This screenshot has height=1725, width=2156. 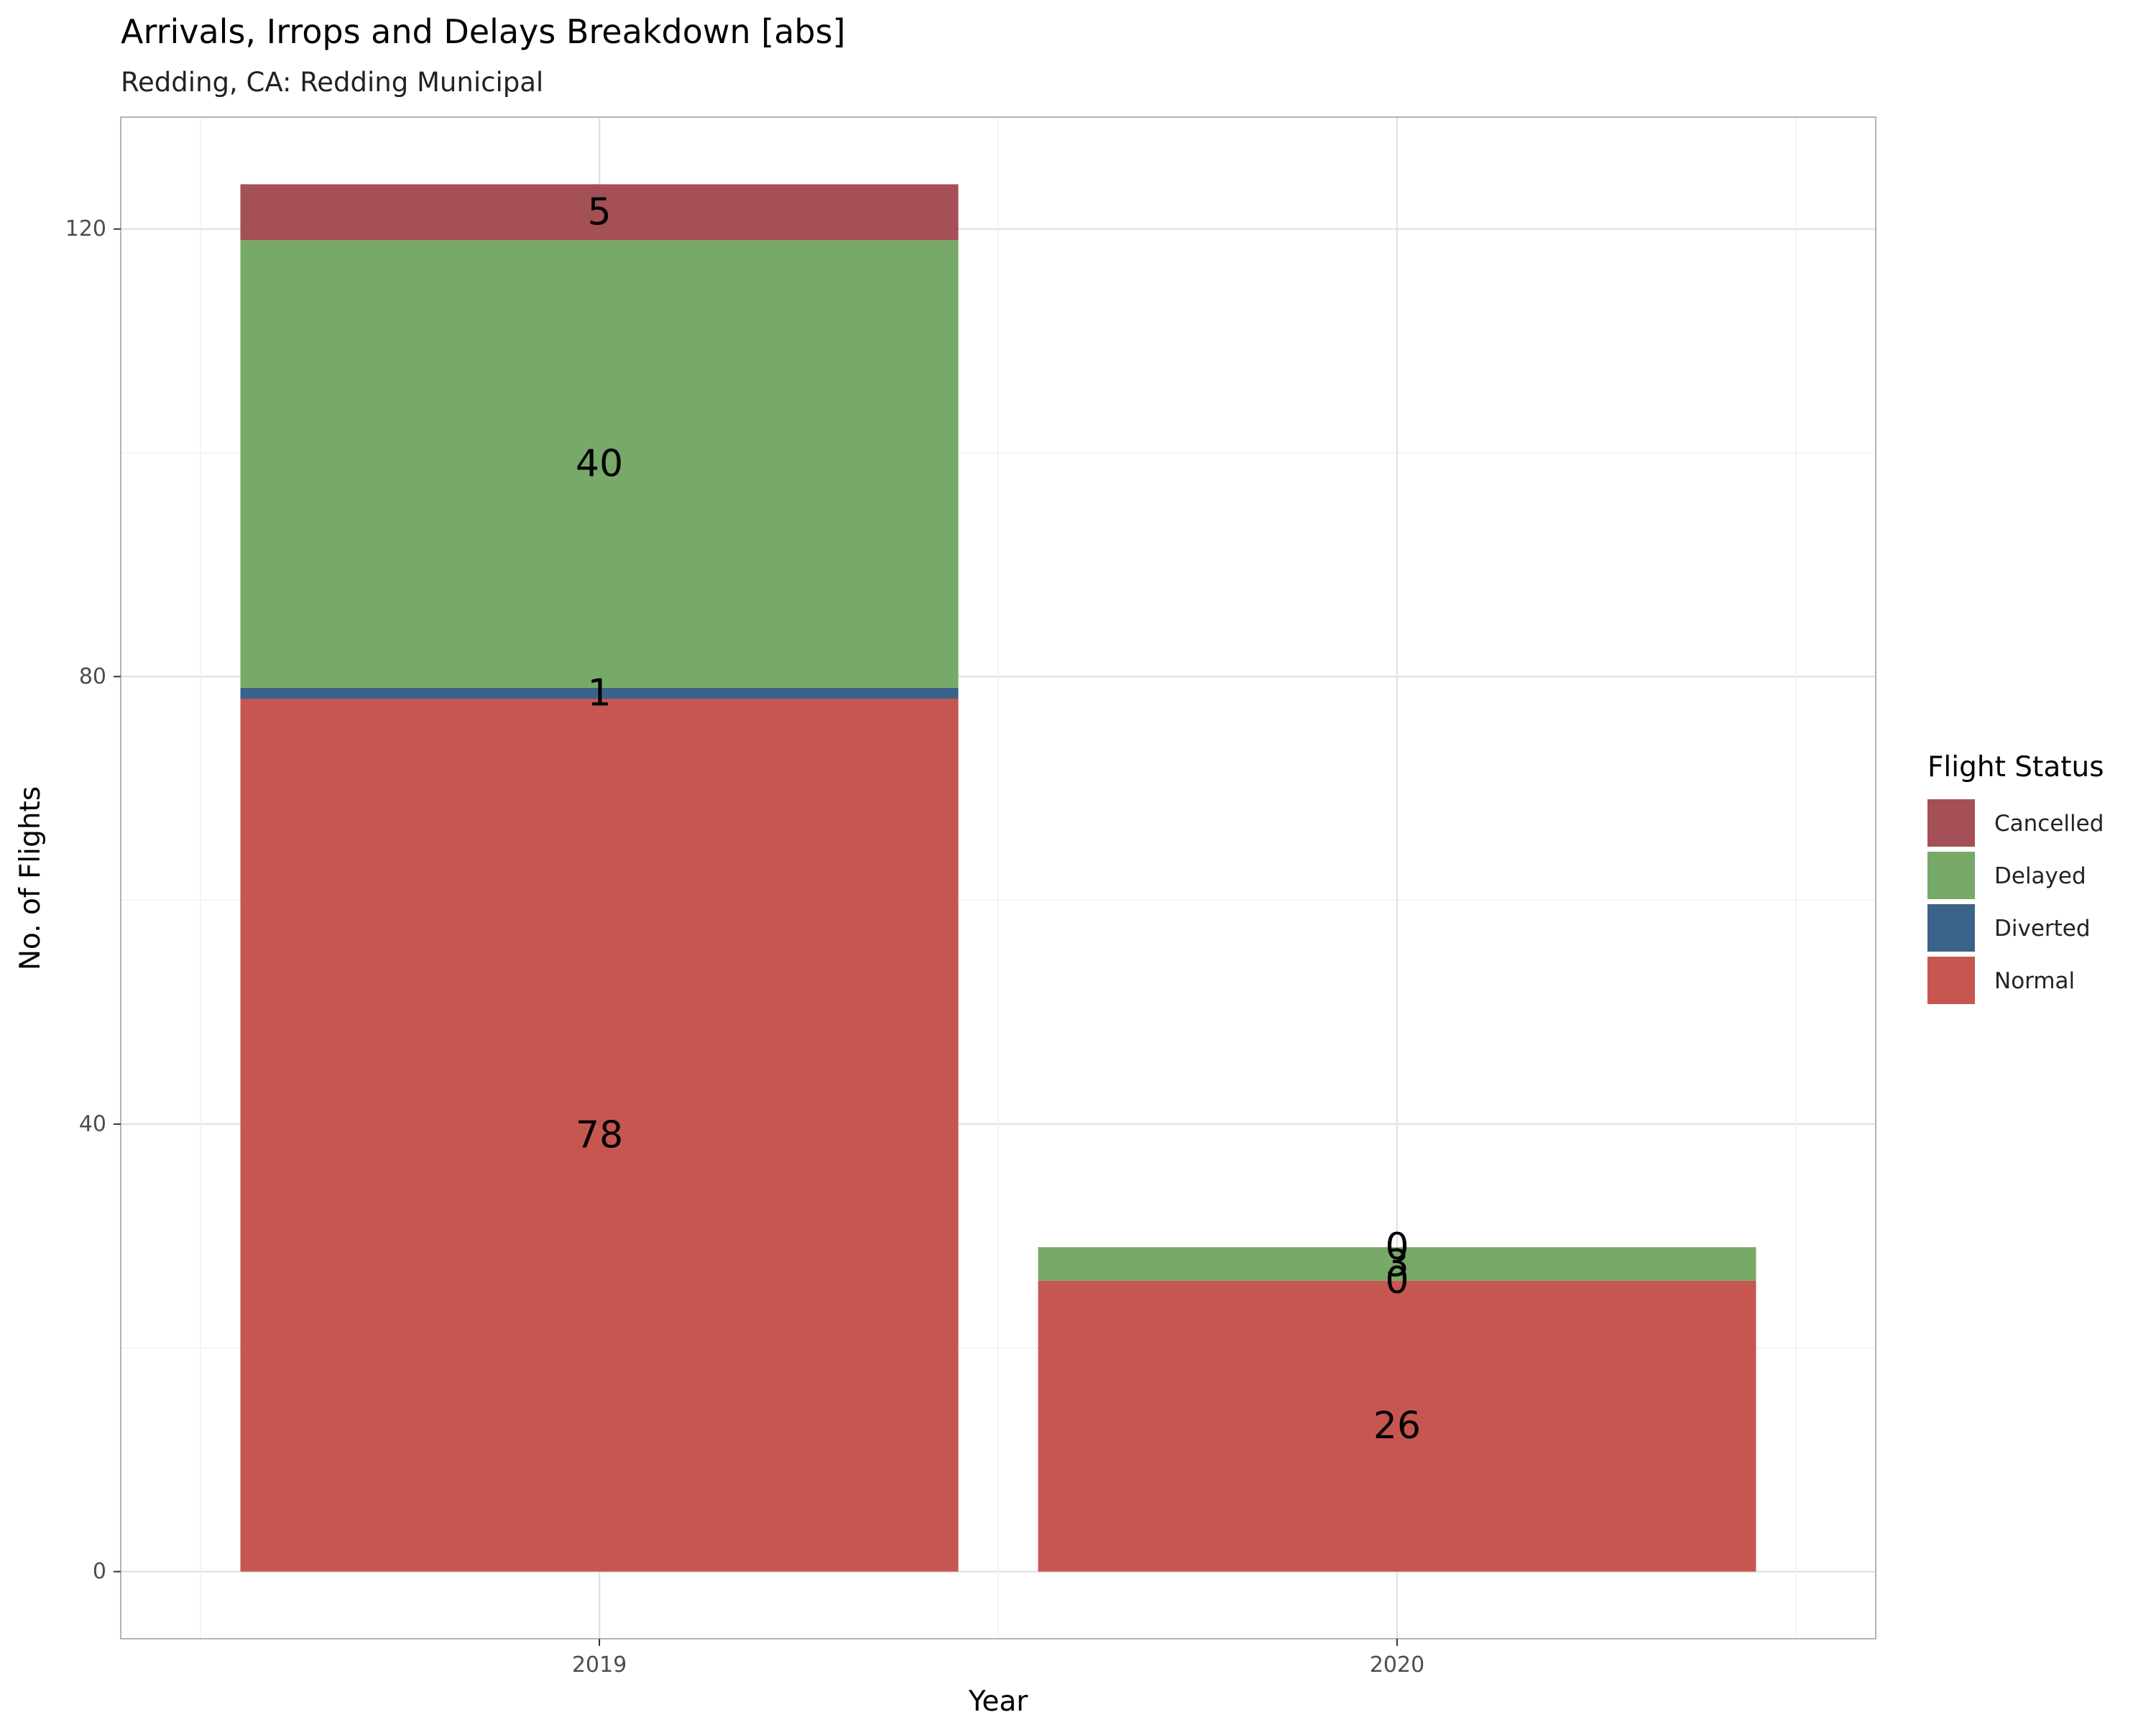 I want to click on bar-diverted-2019, so click(x=600, y=693).